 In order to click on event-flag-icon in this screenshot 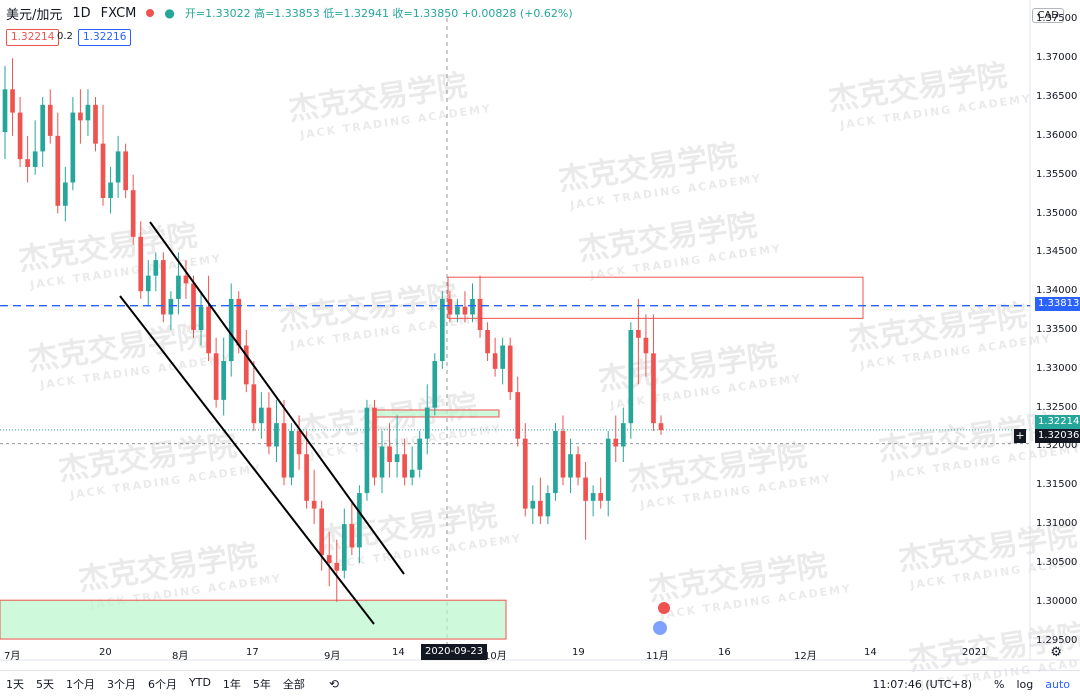, I will do `click(664, 608)`.